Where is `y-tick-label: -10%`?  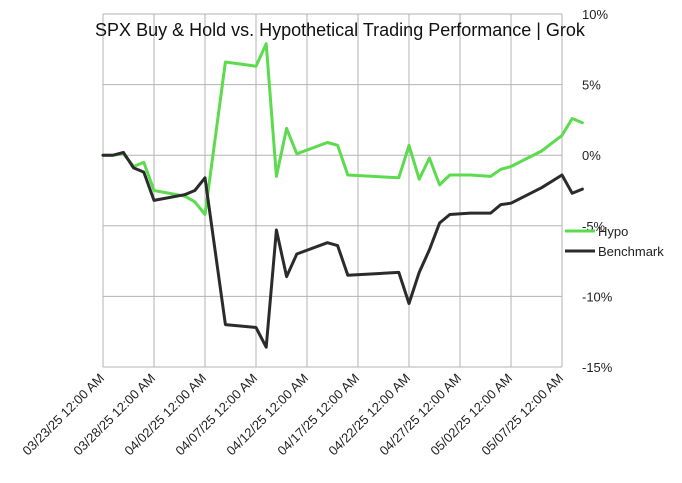 y-tick-label: -10% is located at coordinates (597, 296).